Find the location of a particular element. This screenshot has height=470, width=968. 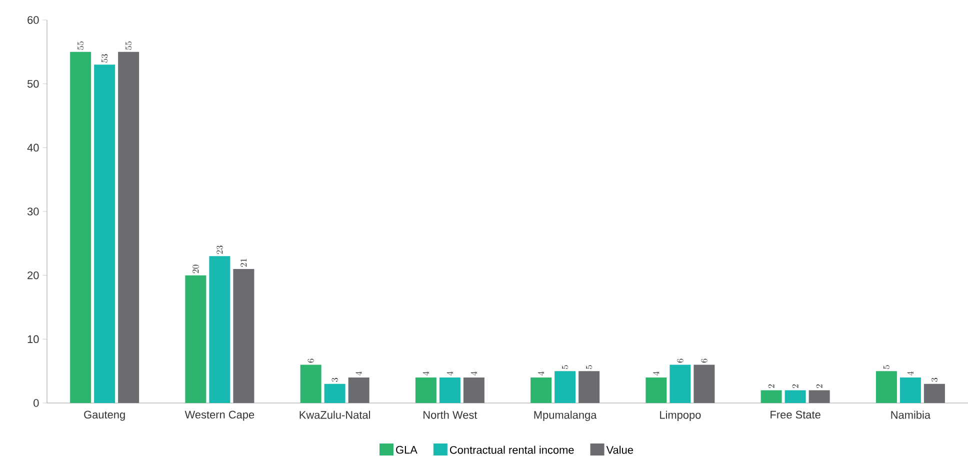

data-label: 23 is located at coordinates (219, 250).